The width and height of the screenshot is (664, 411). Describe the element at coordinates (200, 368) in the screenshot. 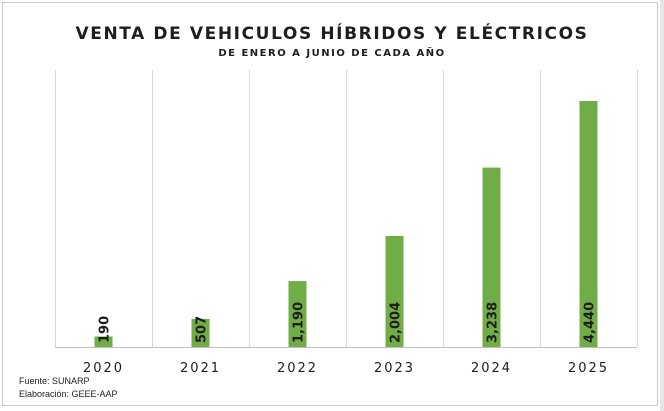

I see `x-tick-label-2021: 2021` at that location.